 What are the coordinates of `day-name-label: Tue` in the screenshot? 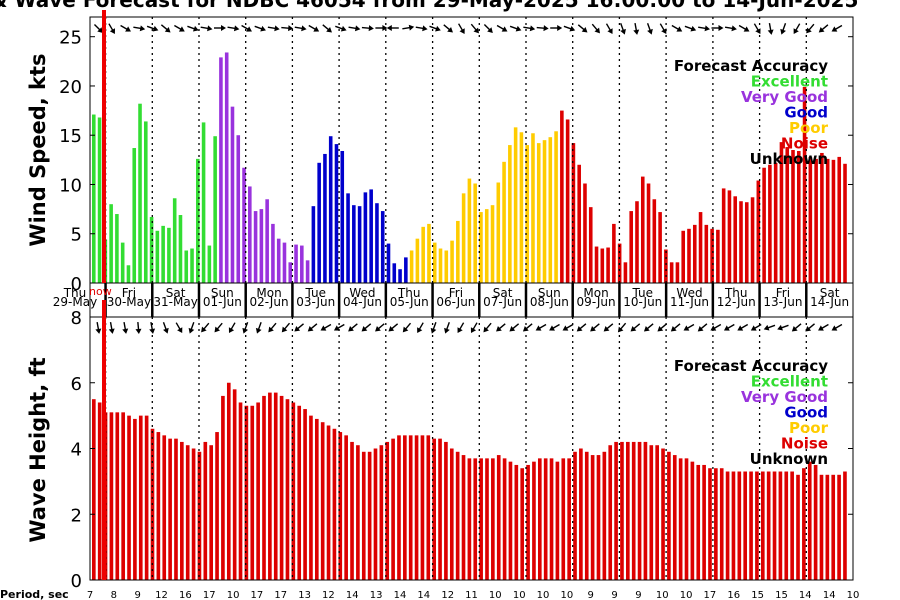 It's located at (316, 293).